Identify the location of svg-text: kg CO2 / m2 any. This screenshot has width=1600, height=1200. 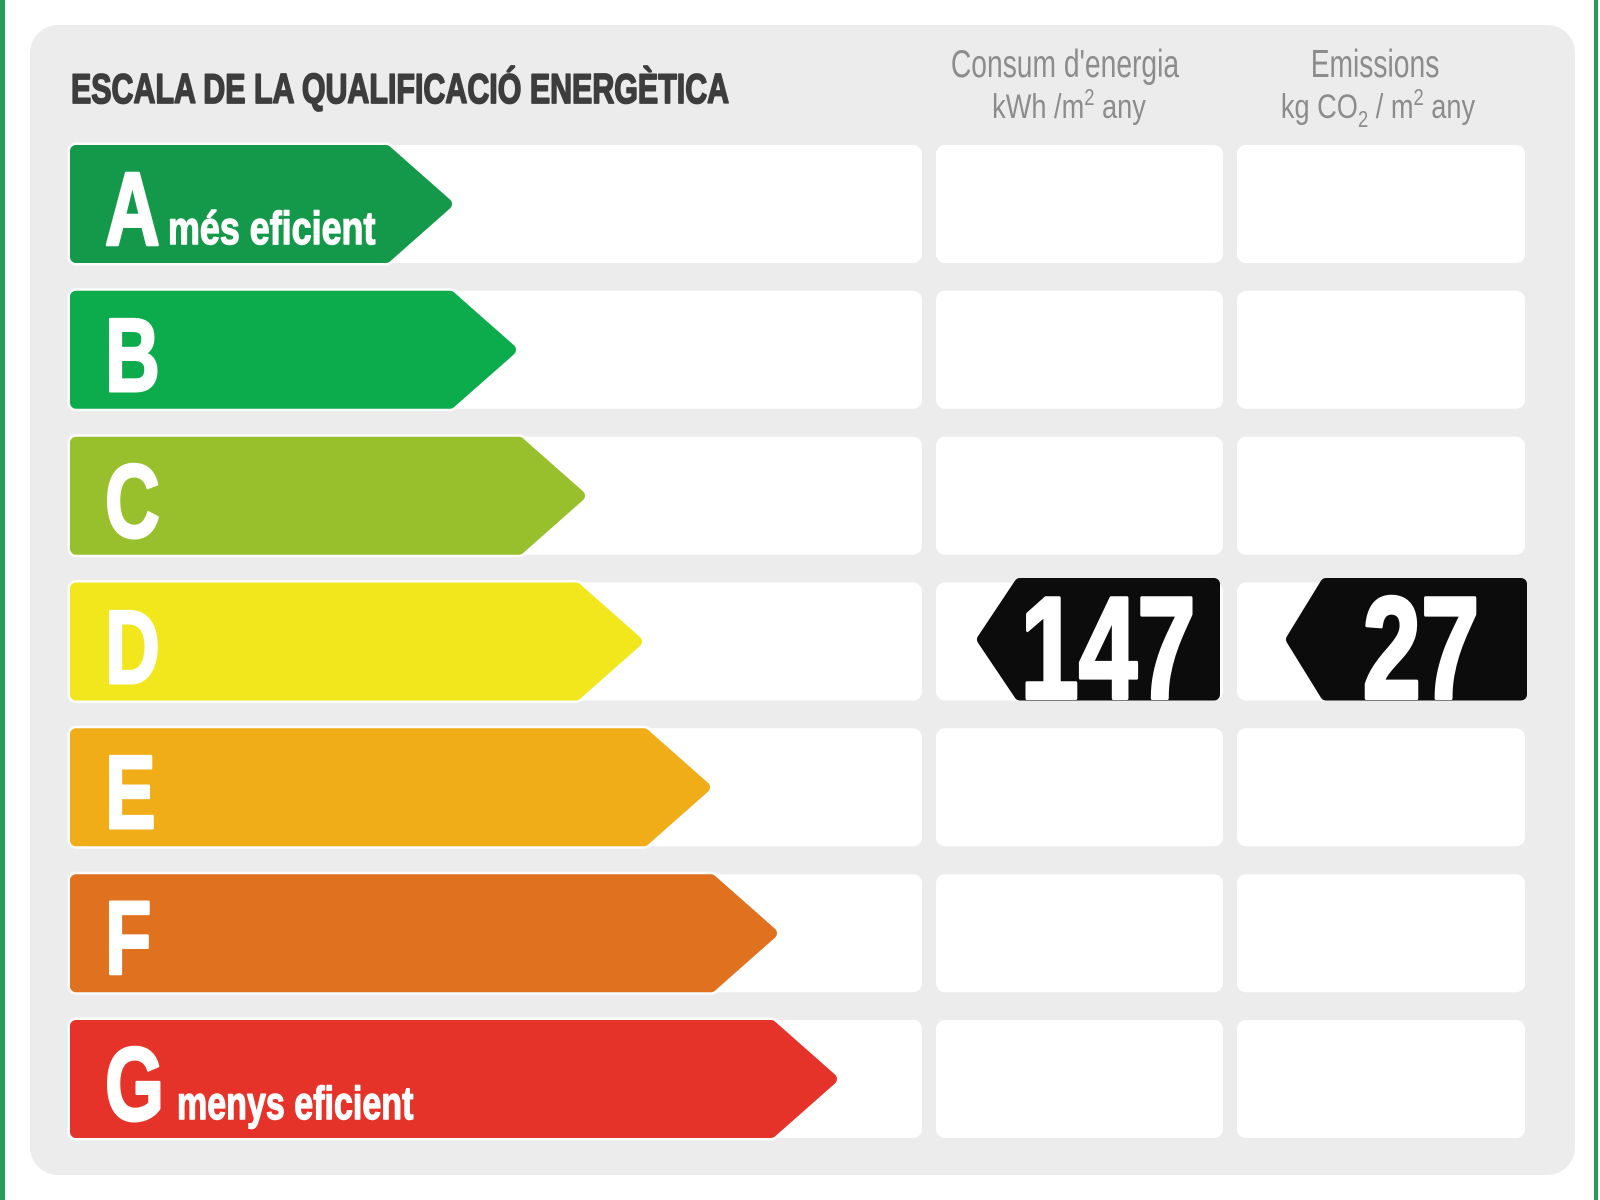
(1378, 108).